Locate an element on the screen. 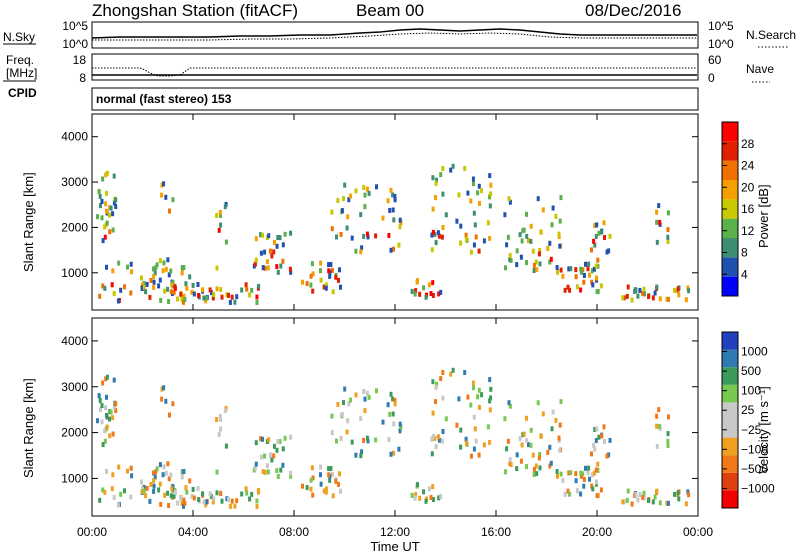 The image size is (800, 559). date-label: 08/Dec/2016 is located at coordinates (633, 10).